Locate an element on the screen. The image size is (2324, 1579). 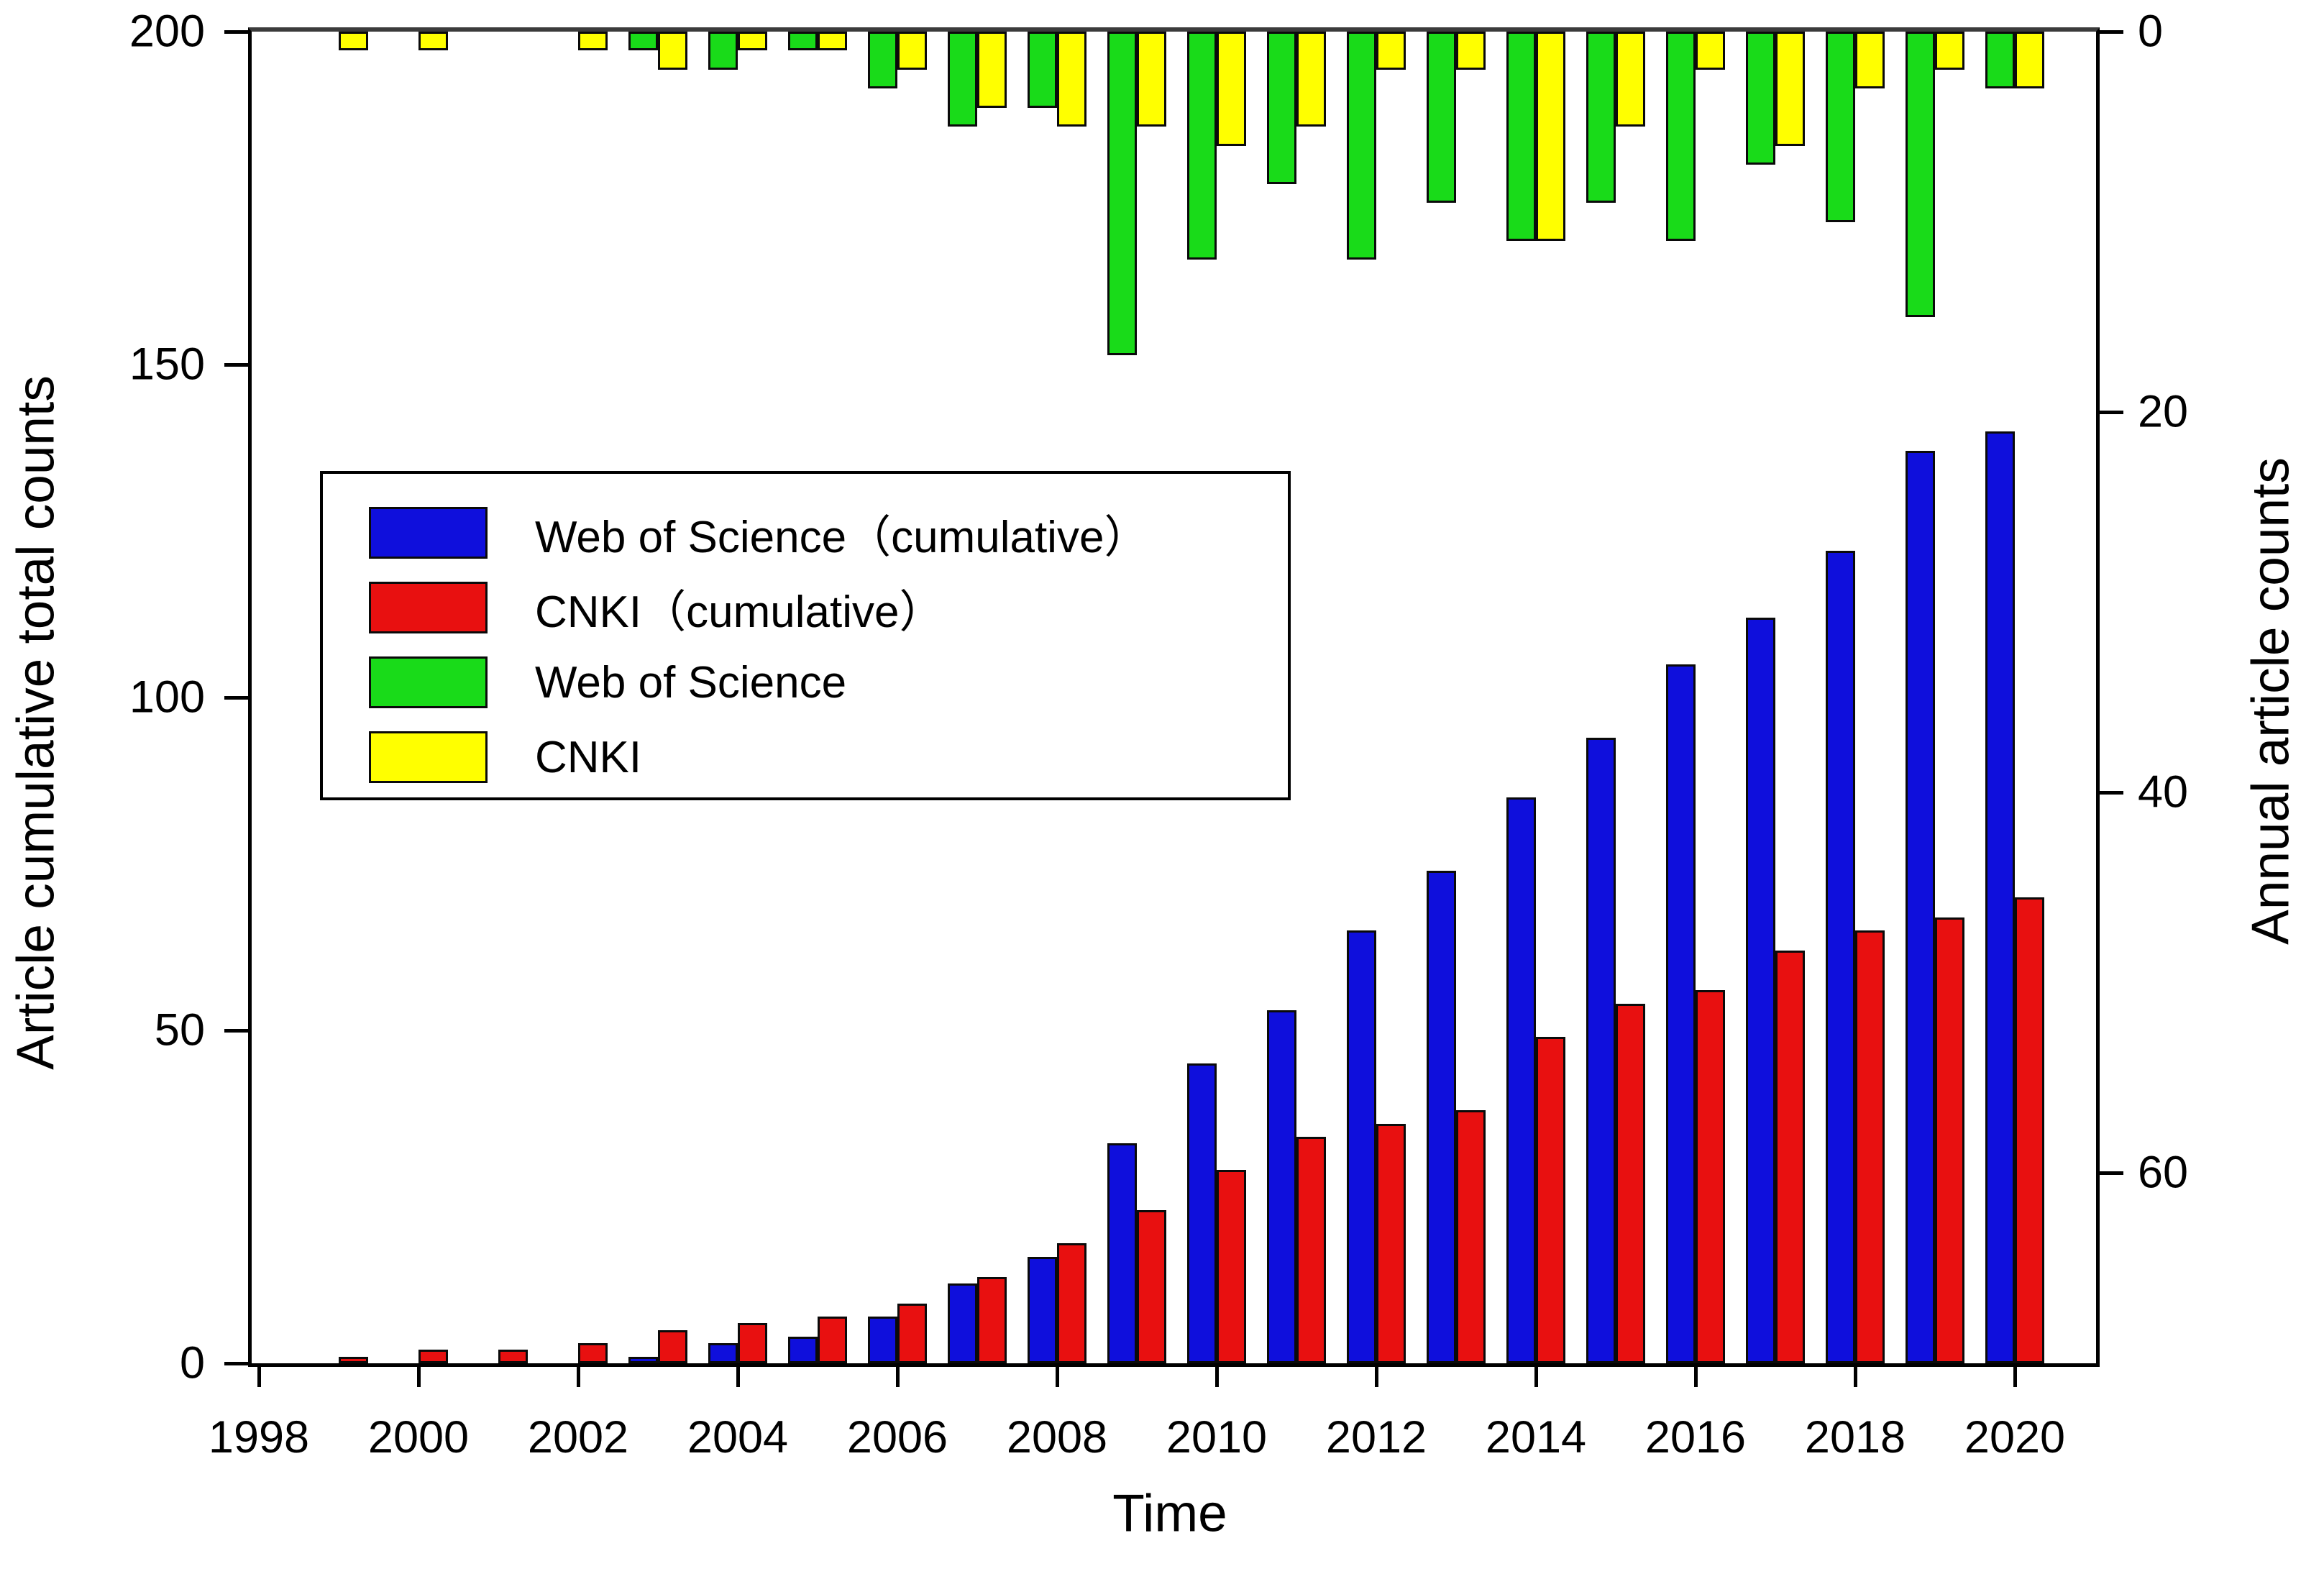
x-tick-2014 is located at coordinates (1536, 1375).